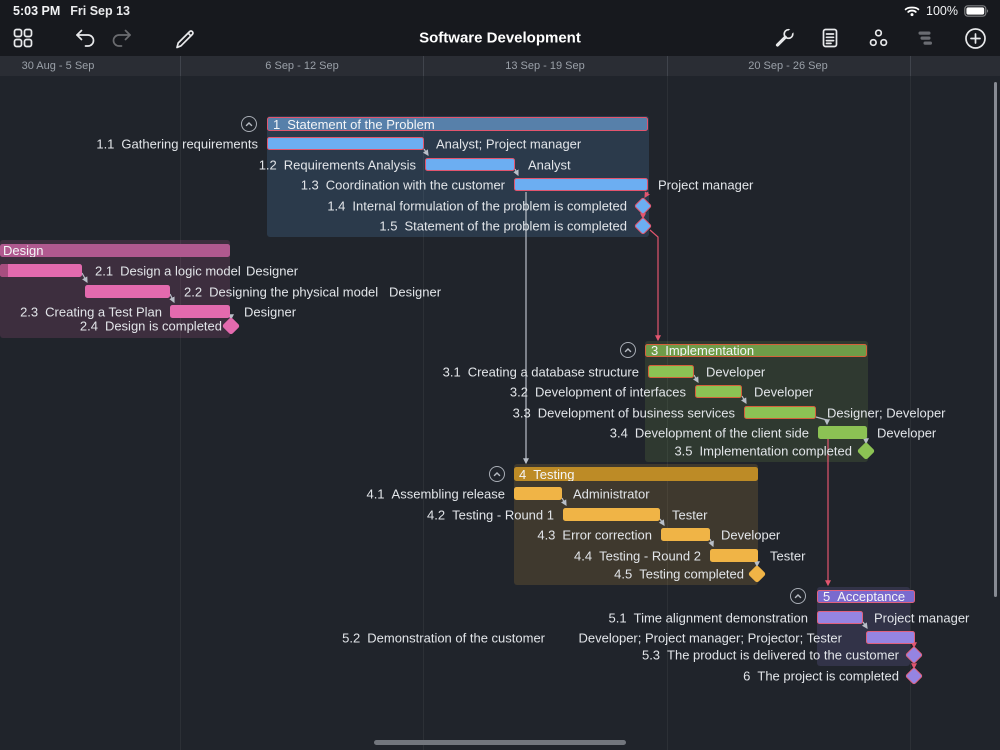 This screenshot has width=1000, height=750. I want to click on milestone-label-3-5: 3.5 Implementation completed, so click(763, 451).